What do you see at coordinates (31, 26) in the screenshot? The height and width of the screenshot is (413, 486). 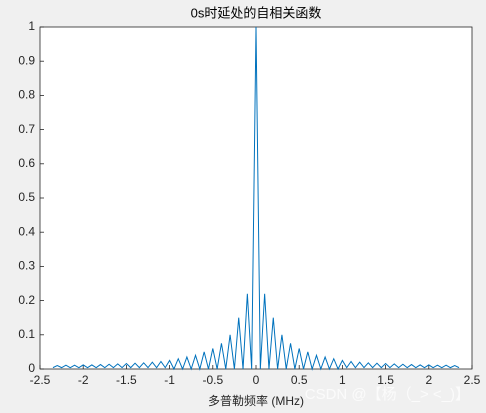 I see `y-tick-label: 1` at bounding box center [31, 26].